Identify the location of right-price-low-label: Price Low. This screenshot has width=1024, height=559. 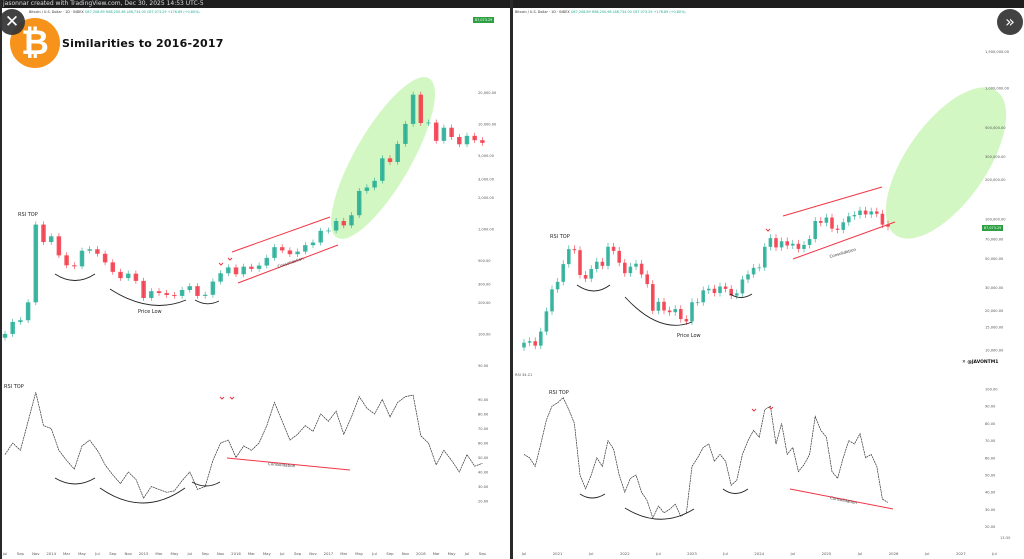
(689, 336).